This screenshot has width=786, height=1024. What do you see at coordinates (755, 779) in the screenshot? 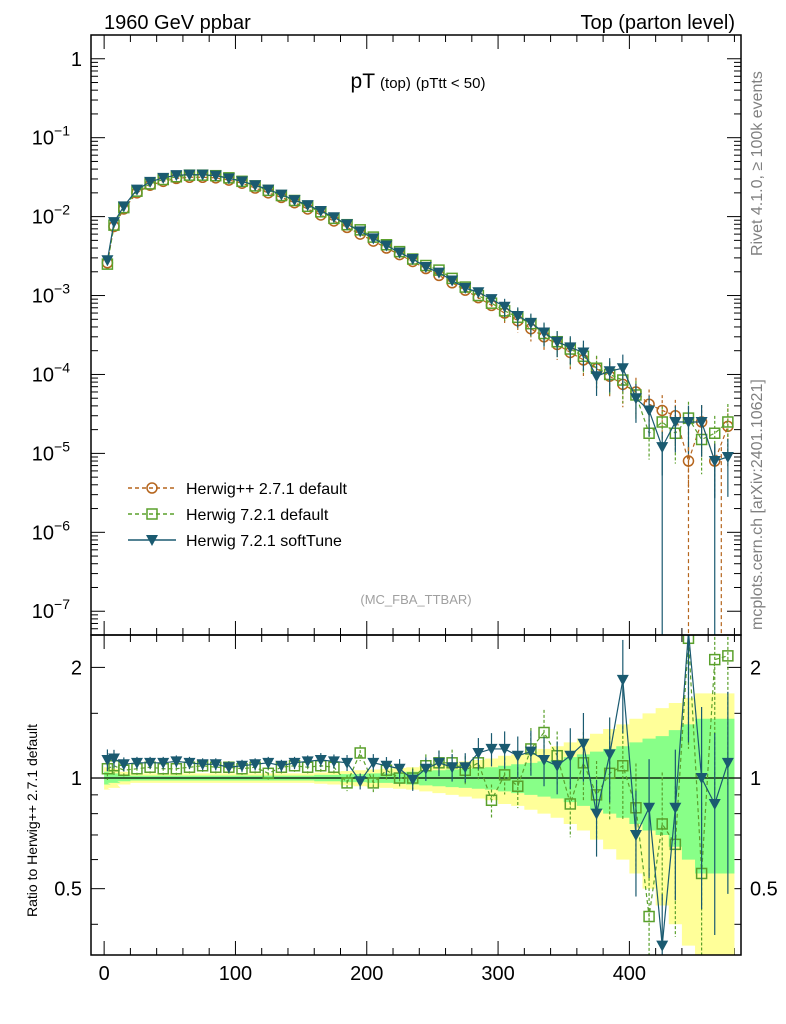
I see `ratio-y-tick-label-right: 1` at bounding box center [755, 779].